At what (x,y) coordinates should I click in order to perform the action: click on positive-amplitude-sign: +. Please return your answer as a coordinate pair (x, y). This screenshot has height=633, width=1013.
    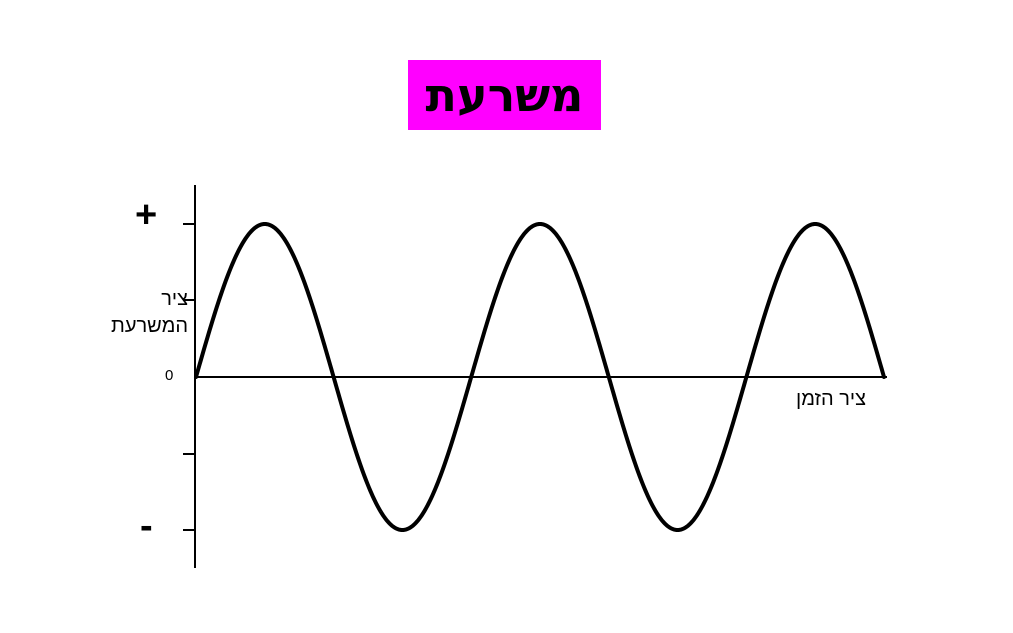
    Looking at the image, I should click on (146, 215).